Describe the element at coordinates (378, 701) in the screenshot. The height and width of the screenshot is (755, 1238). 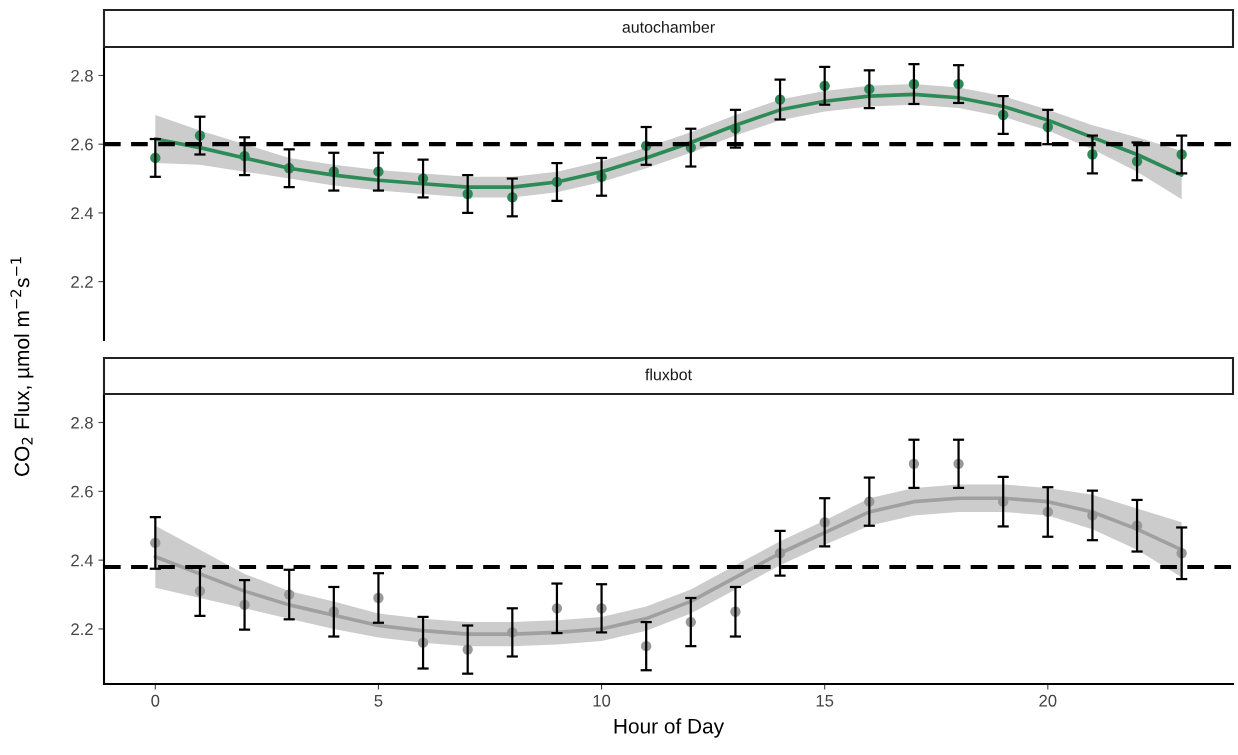
I see `x-tick-label: 5` at that location.